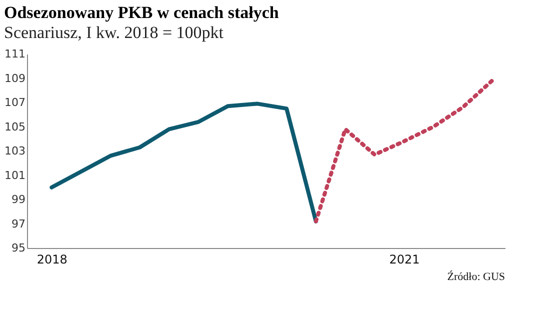 The height and width of the screenshot is (324, 536). Describe the element at coordinates (19, 248) in the screenshot. I see `y-tick-label: 95` at that location.